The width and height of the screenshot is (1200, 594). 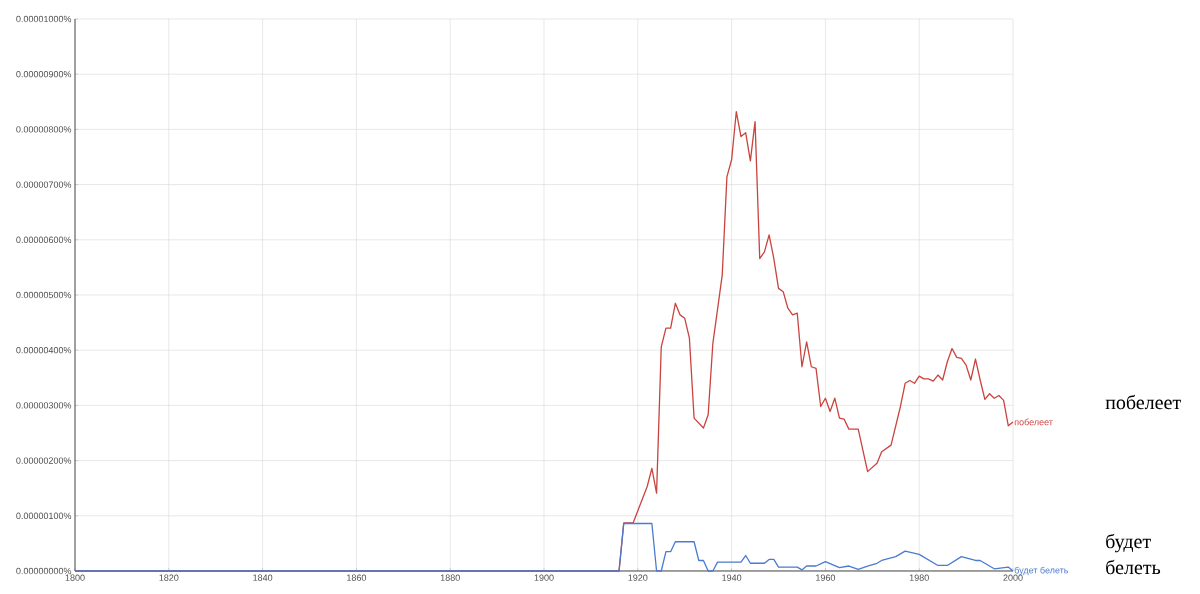 What do you see at coordinates (1133, 554) in the screenshot?
I see `text: будет белеть` at bounding box center [1133, 554].